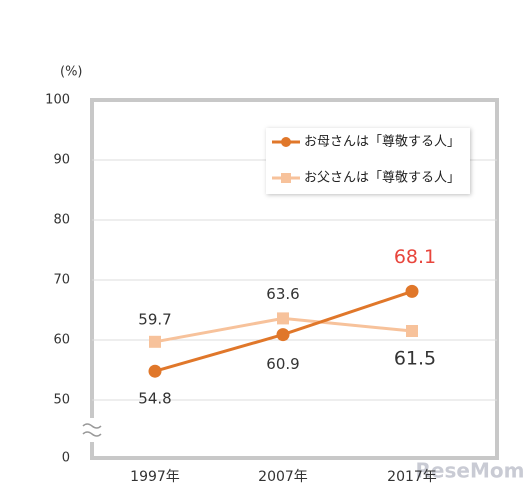  What do you see at coordinates (470, 471) in the screenshot?
I see `watermark: ReseMom` at bounding box center [470, 471].